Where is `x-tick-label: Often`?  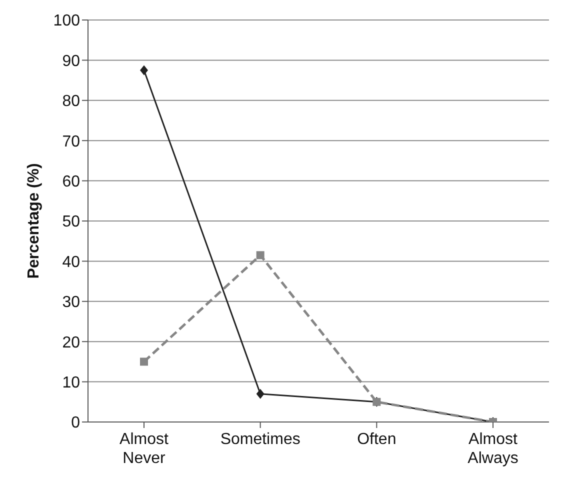 x-tick-label: Often is located at coordinates (376, 439).